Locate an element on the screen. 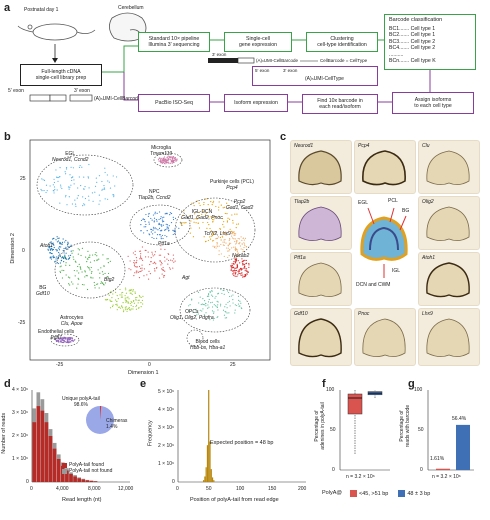 The height and width of the screenshot is (520, 490). bar-g-ytick: 100 is located at coordinates (418, 390).